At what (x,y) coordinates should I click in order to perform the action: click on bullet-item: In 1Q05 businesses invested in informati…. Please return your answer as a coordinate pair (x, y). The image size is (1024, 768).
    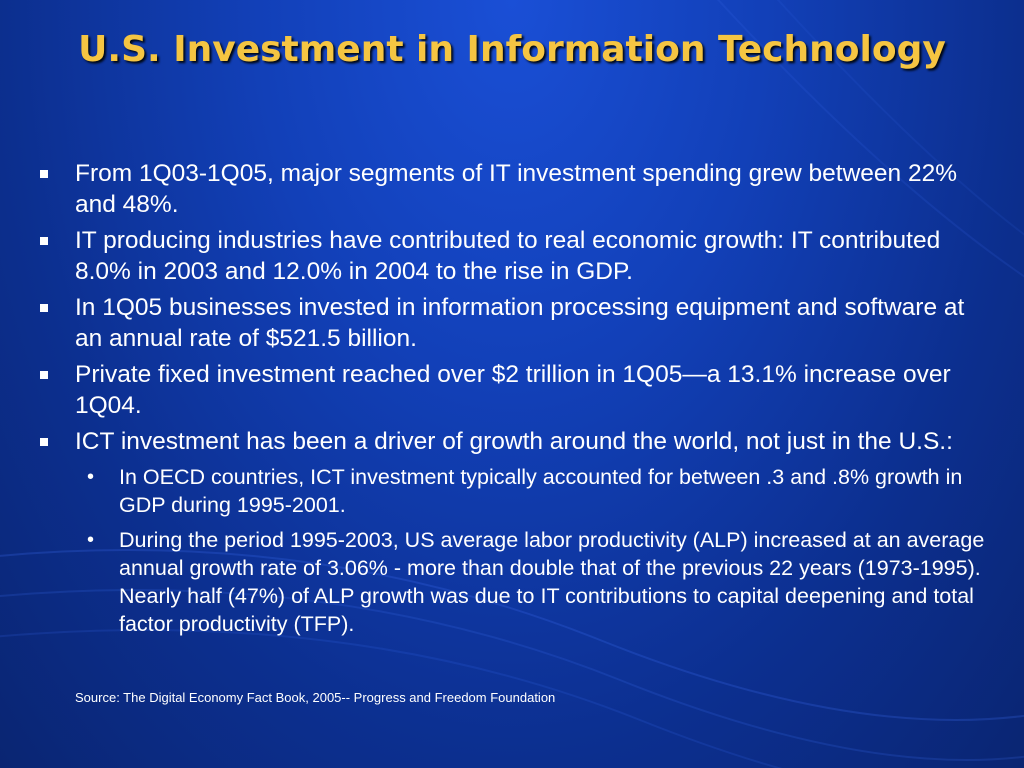
    Looking at the image, I should click on (515, 323).